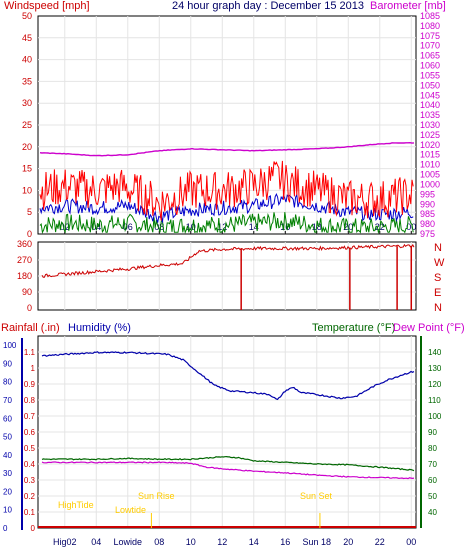  I want to click on humidity-tick-label: 50, so click(7, 437).